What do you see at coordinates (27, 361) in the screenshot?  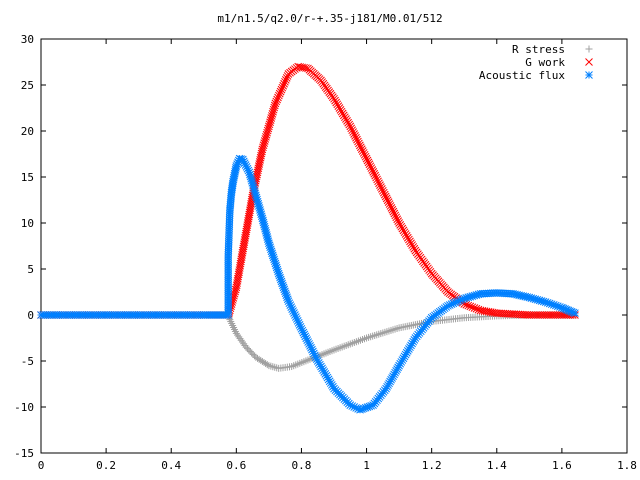 I see `y-tick-label: -5` at bounding box center [27, 361].